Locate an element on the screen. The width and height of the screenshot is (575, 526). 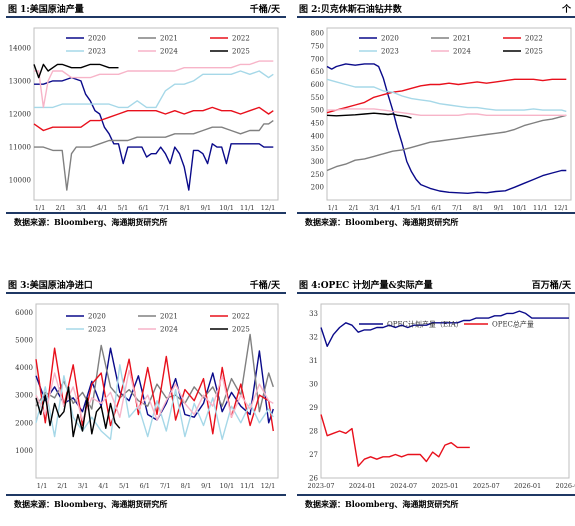
y-tick-label: 500 is located at coordinates (317, 111).